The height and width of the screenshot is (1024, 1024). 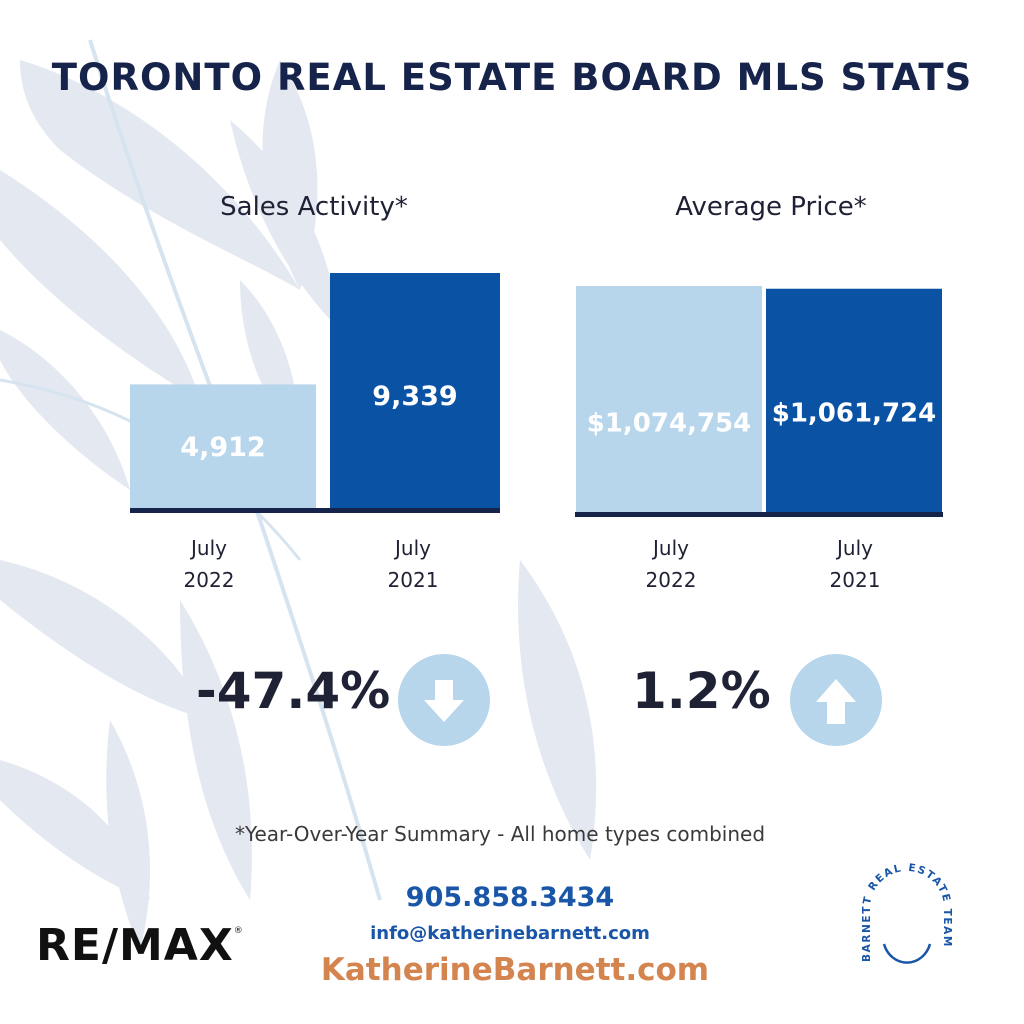 What do you see at coordinates (855, 564) in the screenshot?
I see `price-tick-july-2021: July 2021` at bounding box center [855, 564].